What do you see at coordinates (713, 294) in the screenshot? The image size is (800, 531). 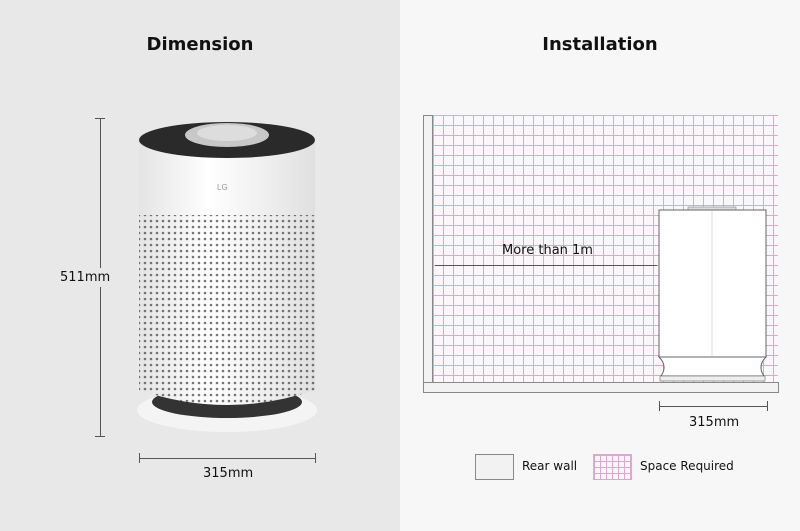 I see `purifier-outline` at bounding box center [713, 294].